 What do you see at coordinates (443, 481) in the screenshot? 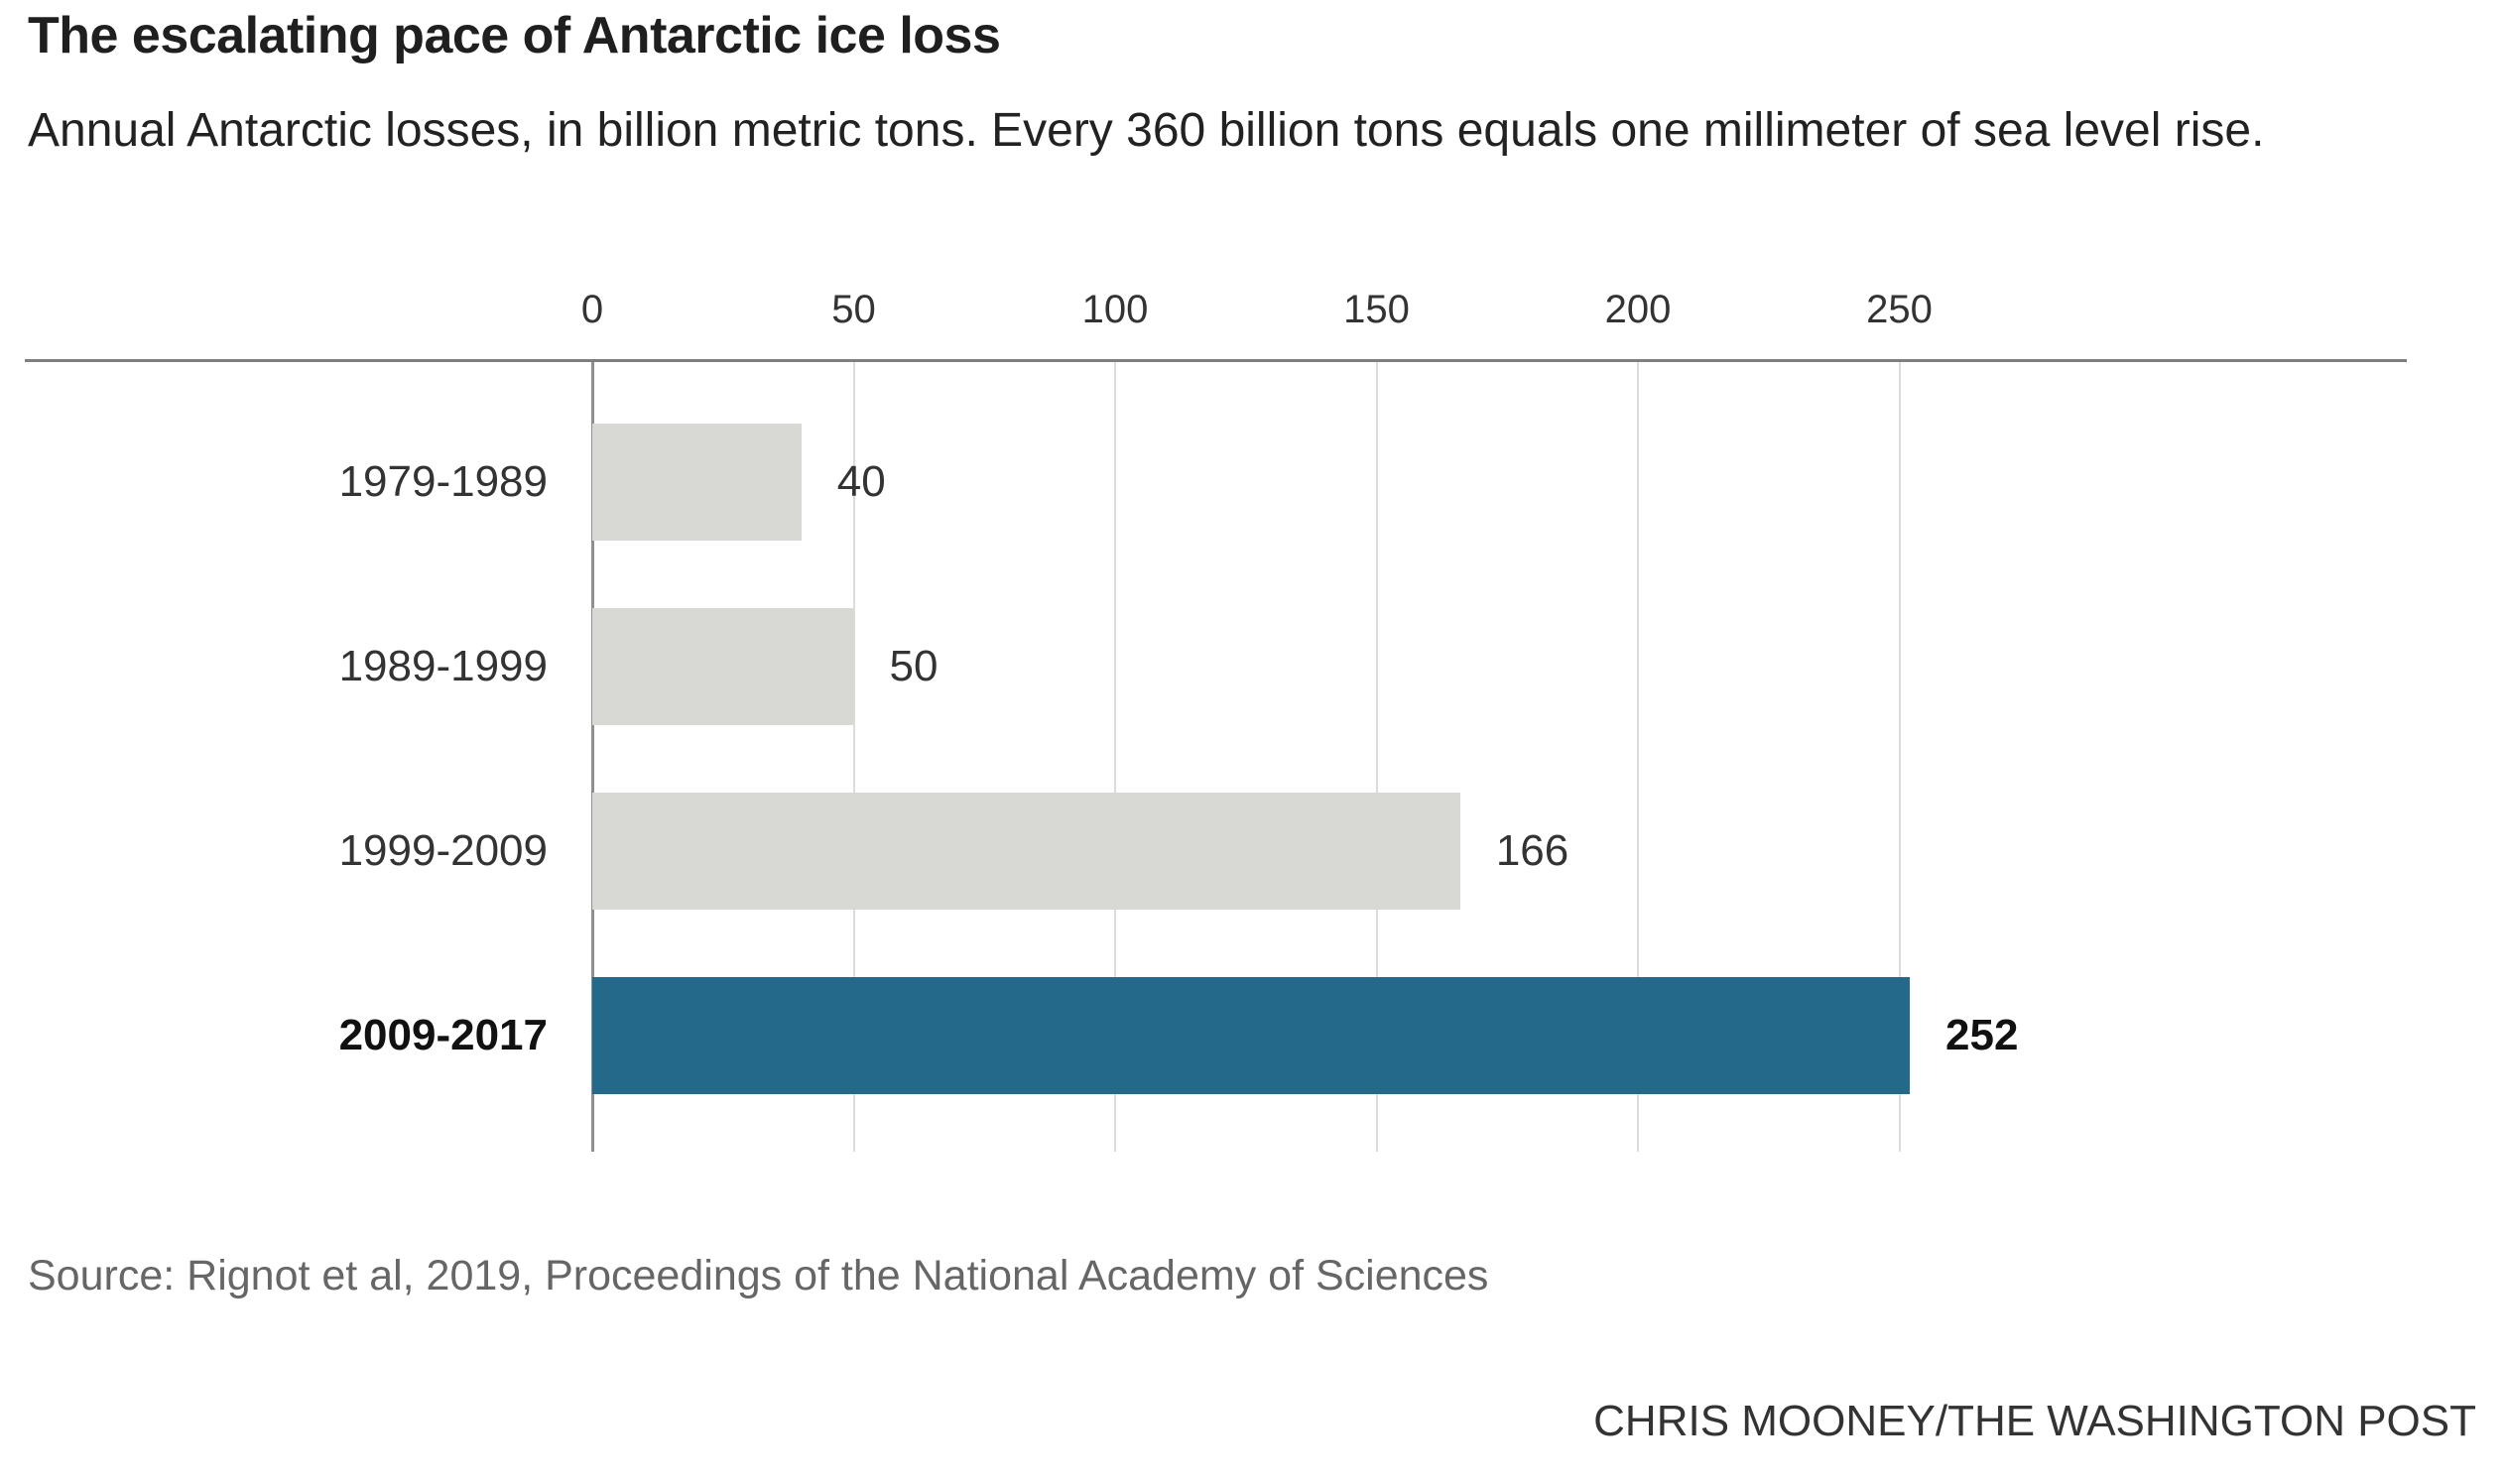
I see `category-label: 1979-1989` at bounding box center [443, 481].